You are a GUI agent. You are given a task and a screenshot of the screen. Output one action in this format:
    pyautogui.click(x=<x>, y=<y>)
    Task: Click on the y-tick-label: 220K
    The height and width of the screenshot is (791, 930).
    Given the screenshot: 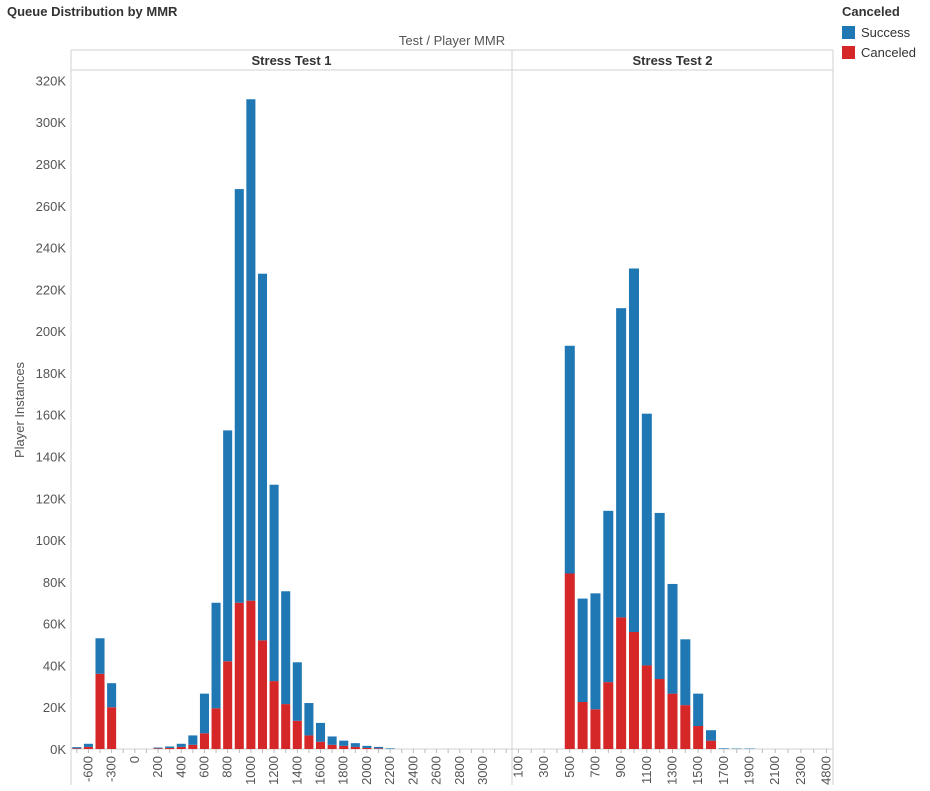 What is the action you would take?
    pyautogui.click(x=51, y=289)
    